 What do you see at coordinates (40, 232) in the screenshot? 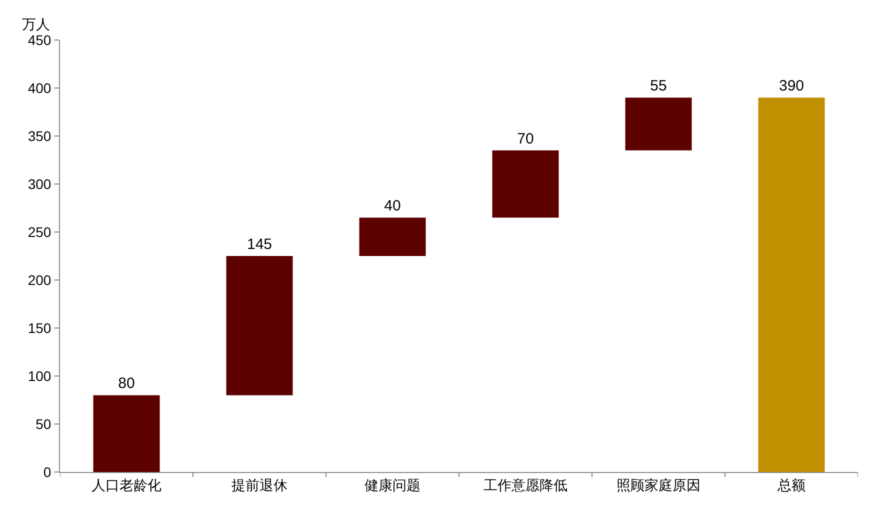
I see `y-tick-label: 250` at bounding box center [40, 232].